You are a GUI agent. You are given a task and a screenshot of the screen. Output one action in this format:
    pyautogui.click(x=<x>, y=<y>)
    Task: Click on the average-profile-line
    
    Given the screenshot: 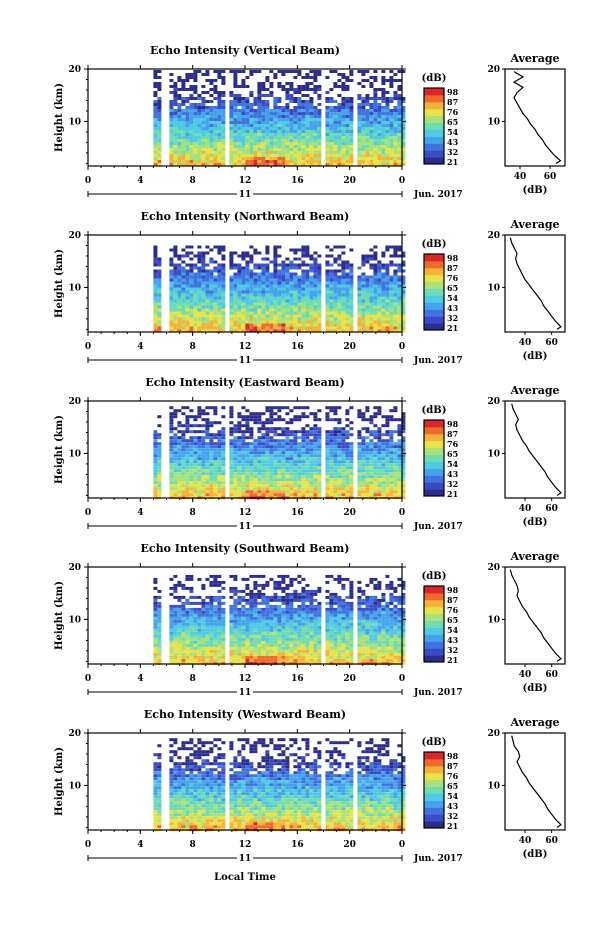 What is the action you would take?
    pyautogui.click(x=537, y=117)
    